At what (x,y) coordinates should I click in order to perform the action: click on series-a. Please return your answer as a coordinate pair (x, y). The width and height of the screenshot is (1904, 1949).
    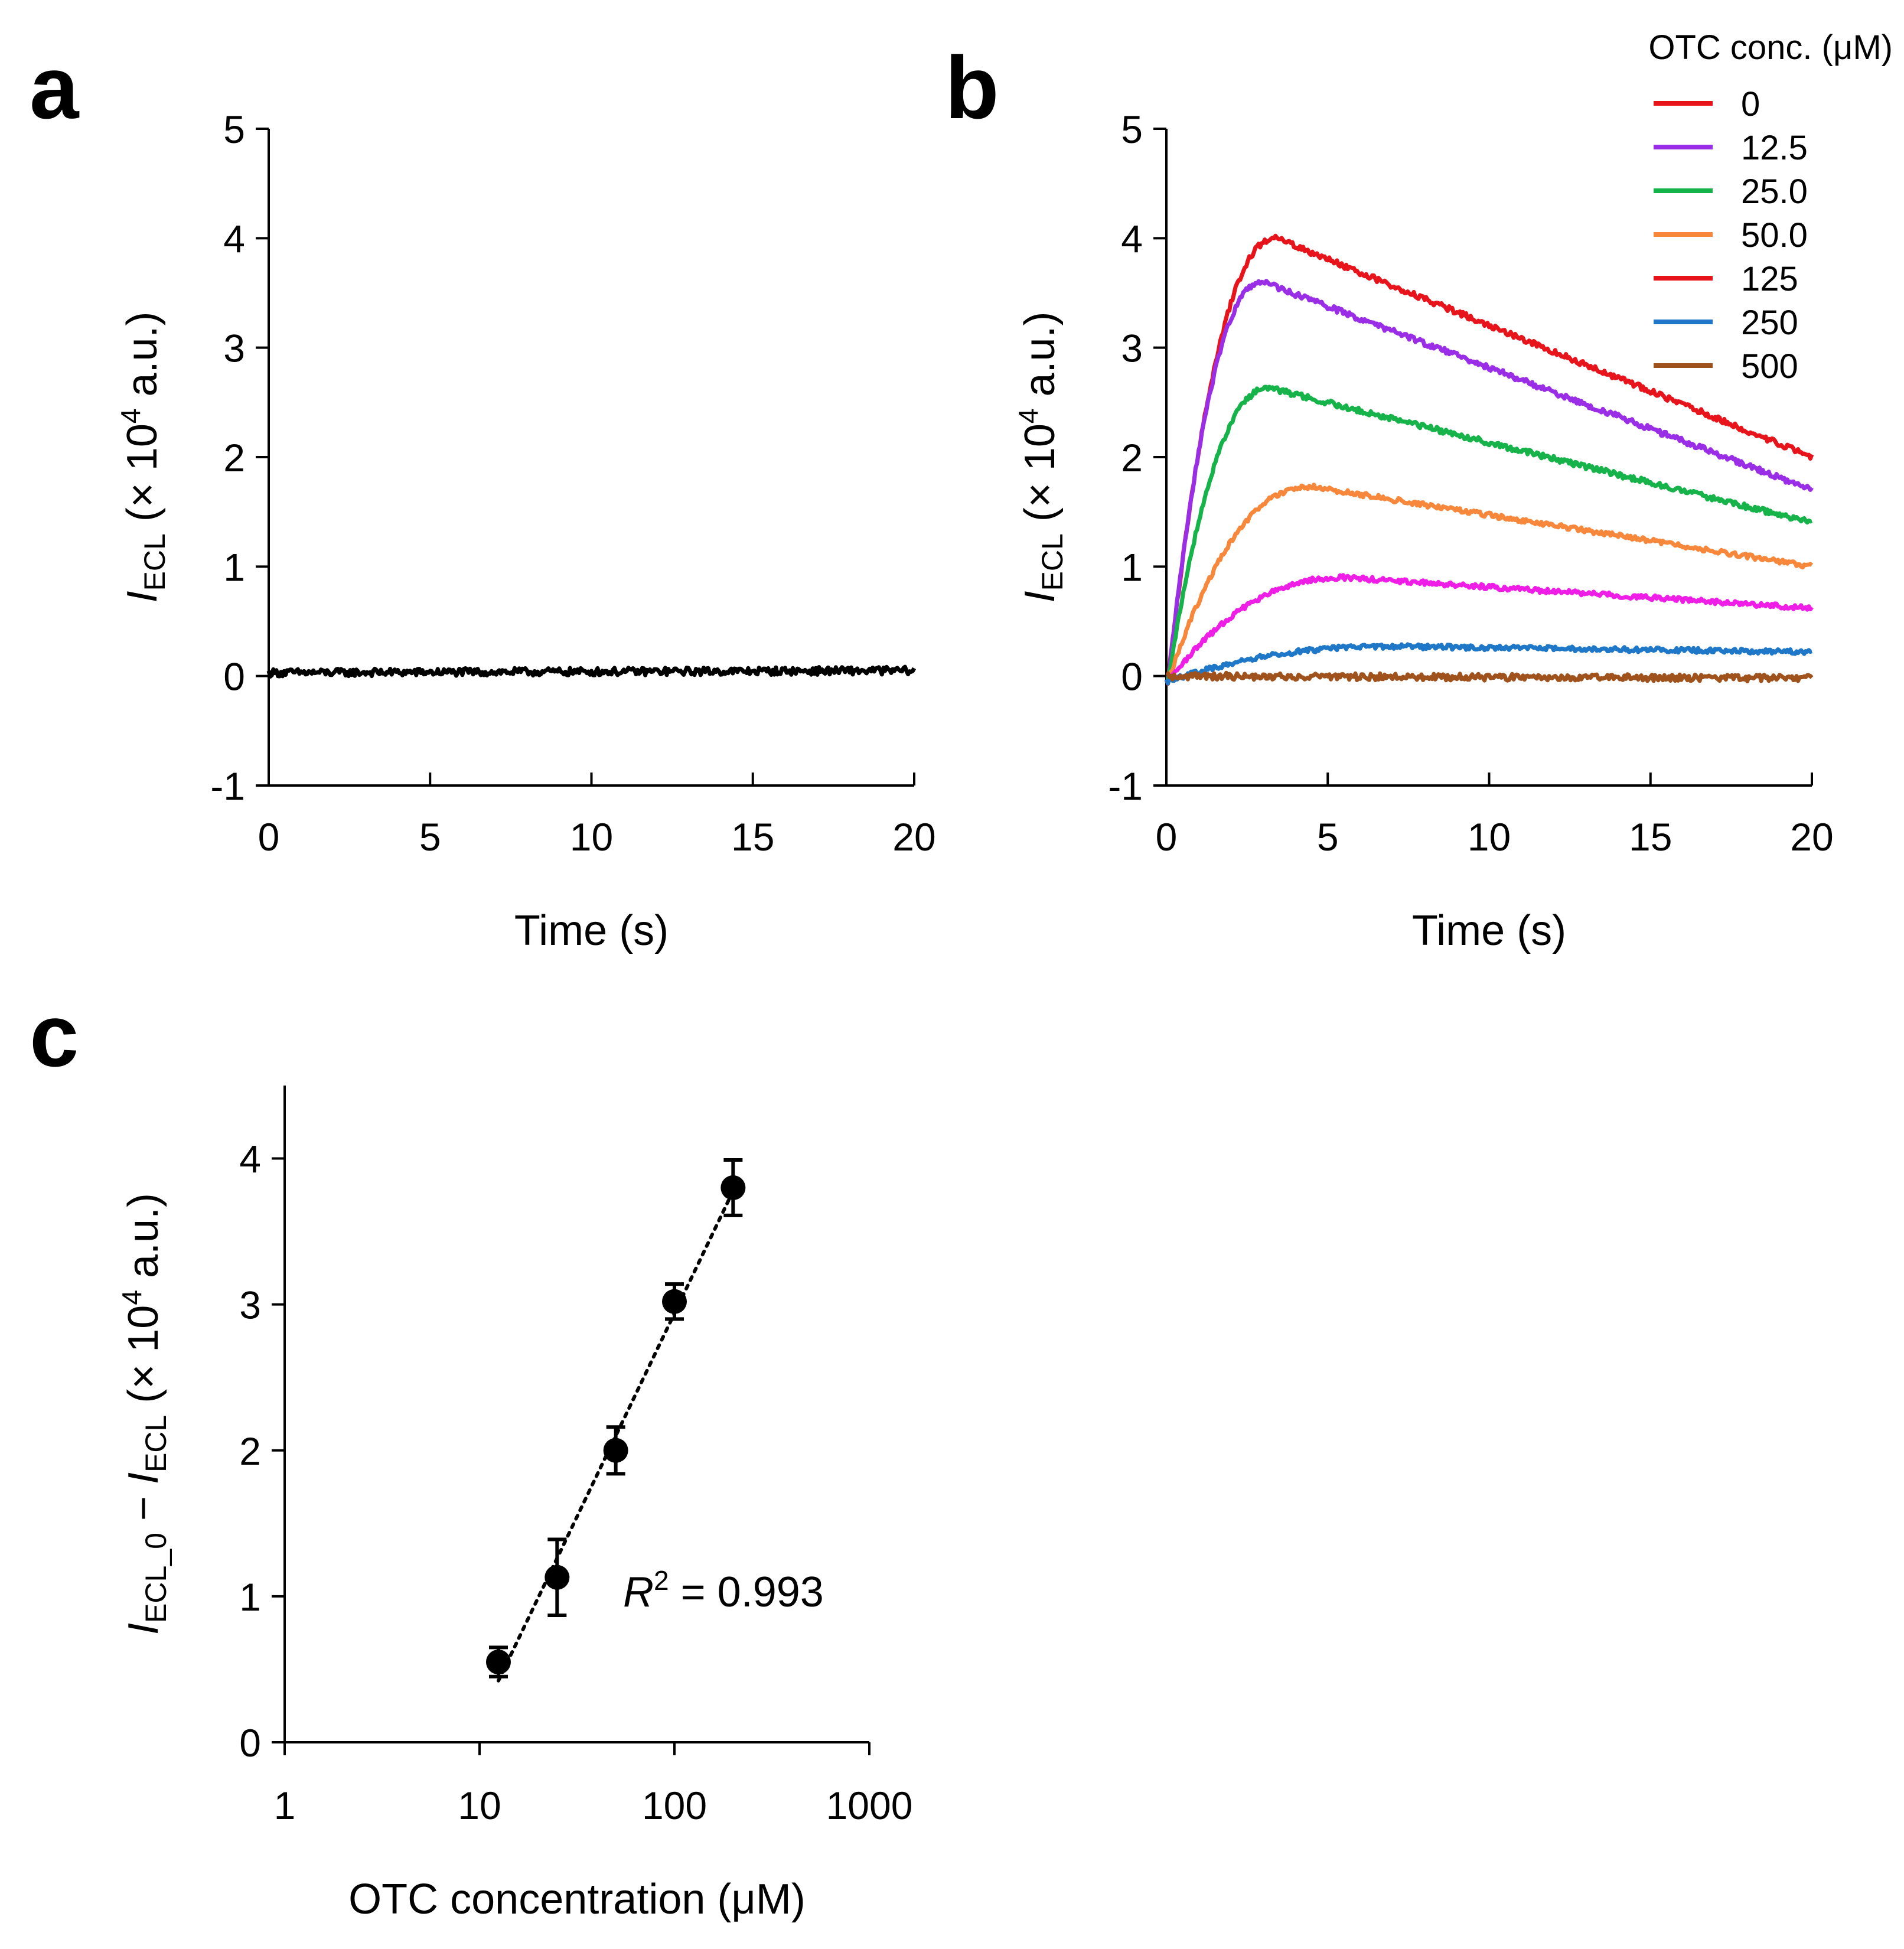
    Looking at the image, I should click on (591, 671).